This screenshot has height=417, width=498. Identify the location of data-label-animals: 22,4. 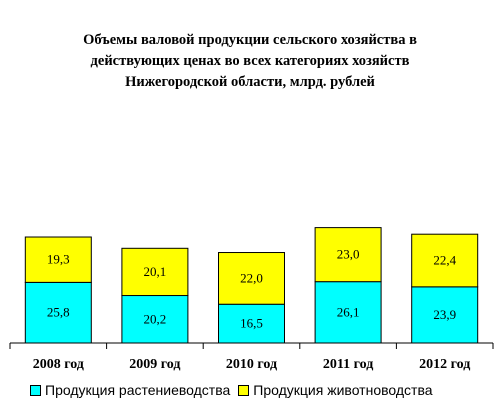
(444, 260).